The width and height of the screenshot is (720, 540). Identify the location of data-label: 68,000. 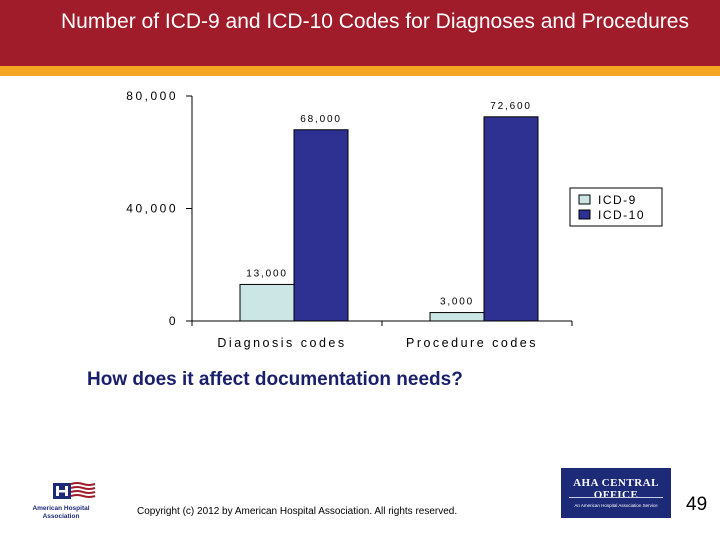
(320, 119).